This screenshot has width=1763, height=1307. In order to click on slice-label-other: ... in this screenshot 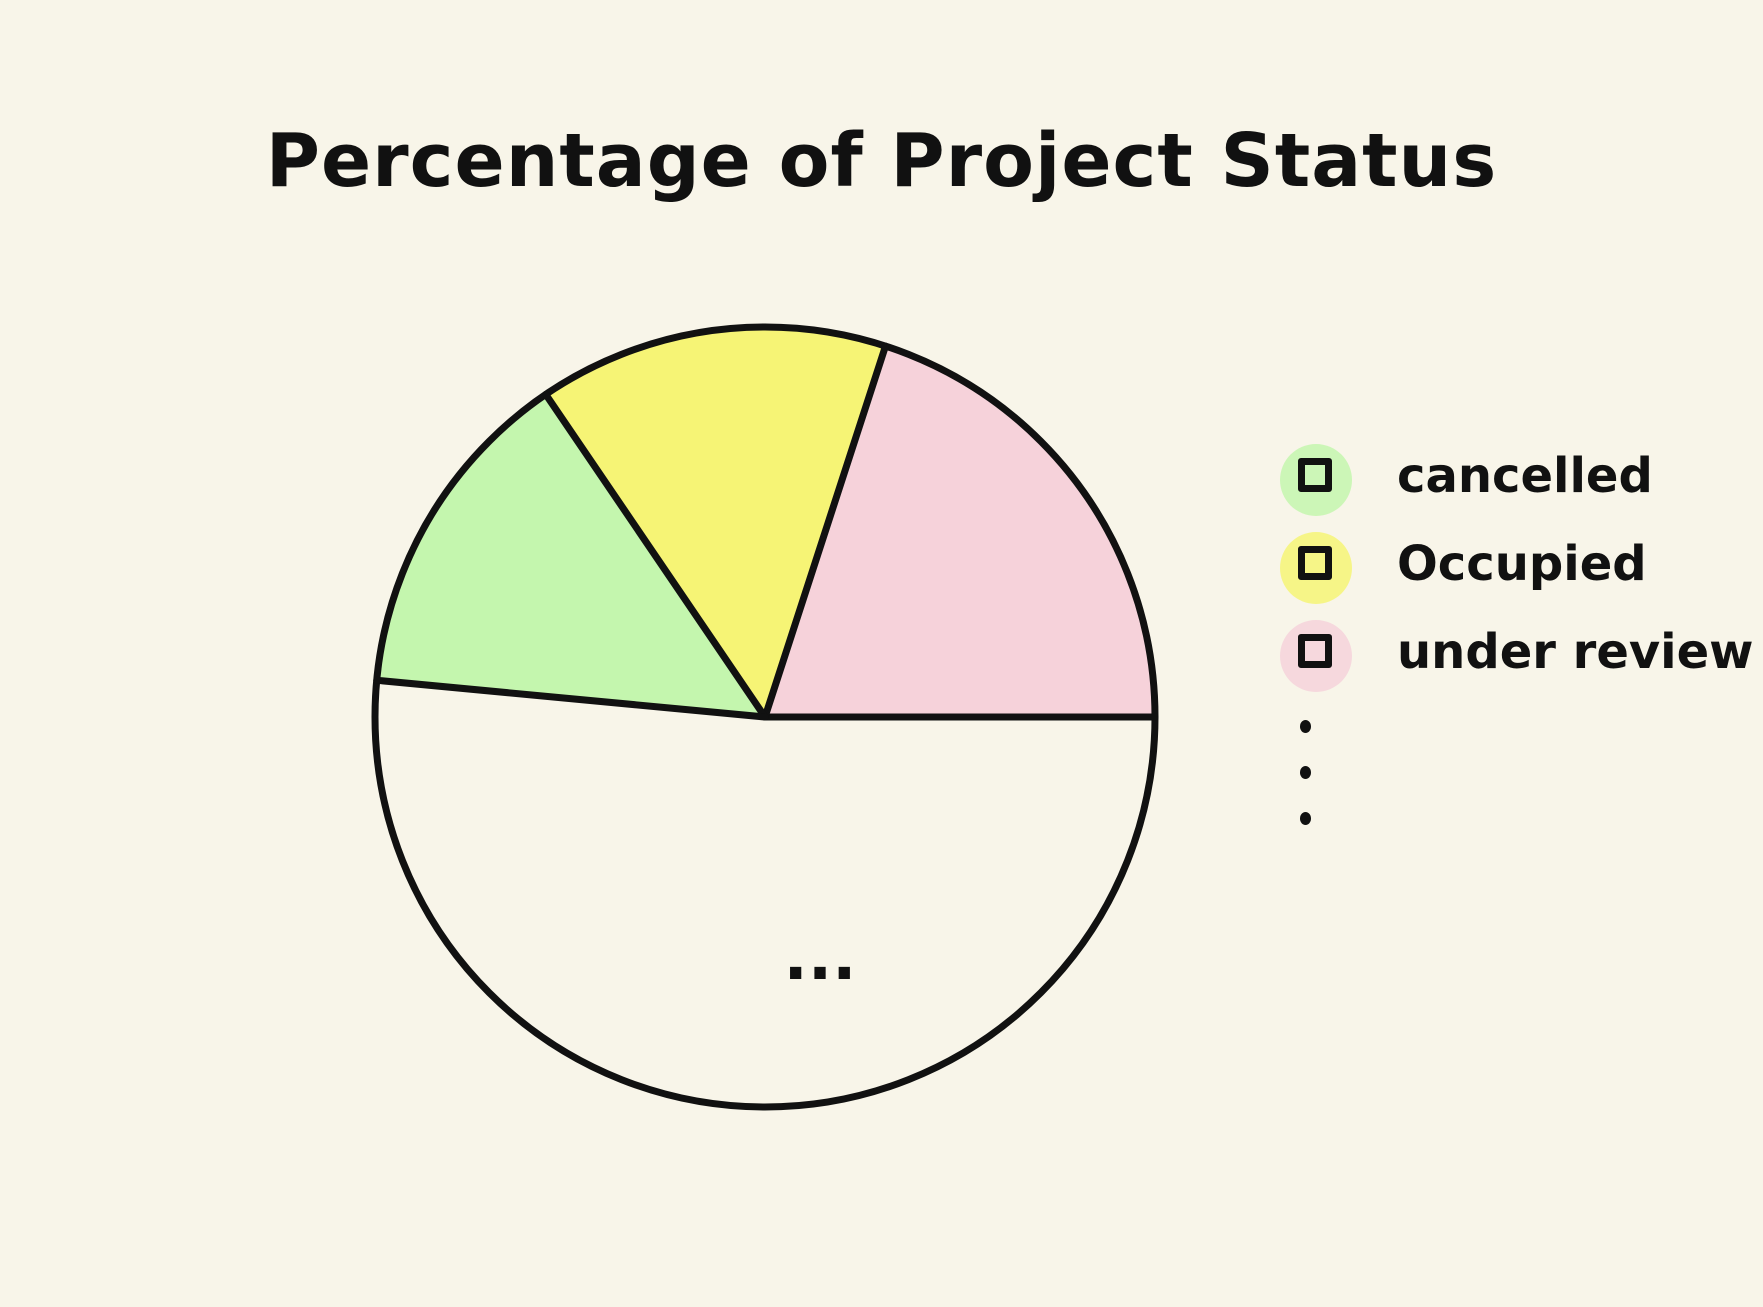, I will do `click(820, 958)`.